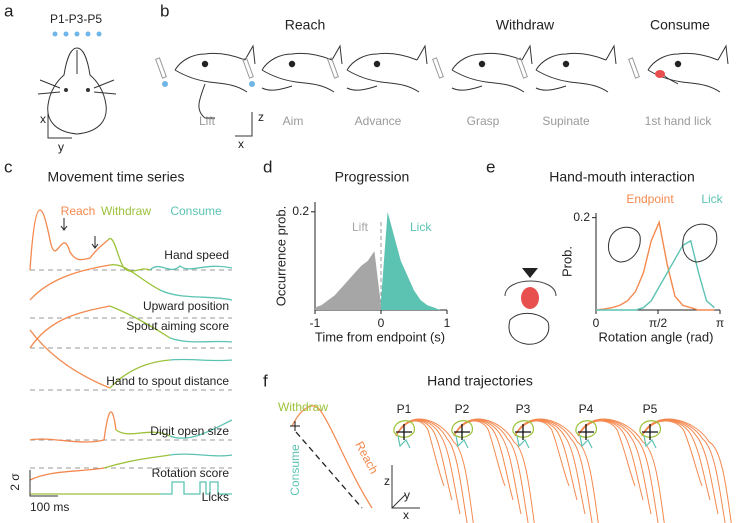 The width and height of the screenshot is (739, 523). I want to click on step-label: 1st hand lick, so click(679, 121).